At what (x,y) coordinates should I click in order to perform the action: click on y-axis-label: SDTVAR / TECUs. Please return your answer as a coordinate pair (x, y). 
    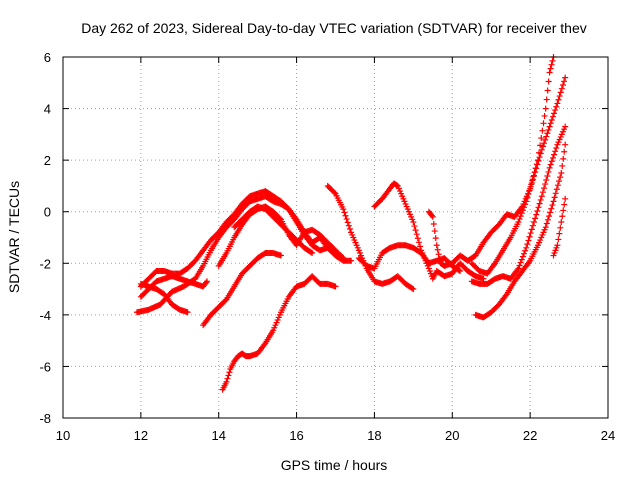
    Looking at the image, I should click on (14, 237).